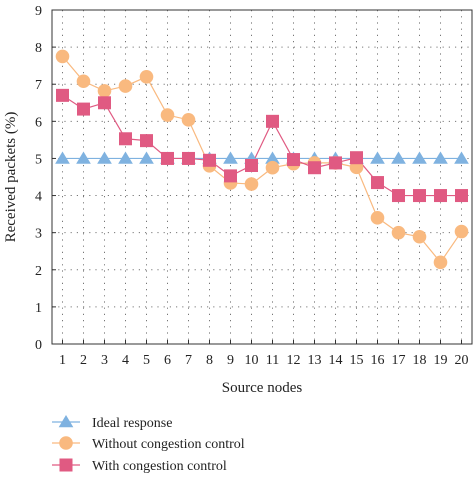 Image resolution: width=474 pixels, height=477 pixels. Describe the element at coordinates (38, 197) in the screenshot. I see `y-tick-label-4: 4` at that location.